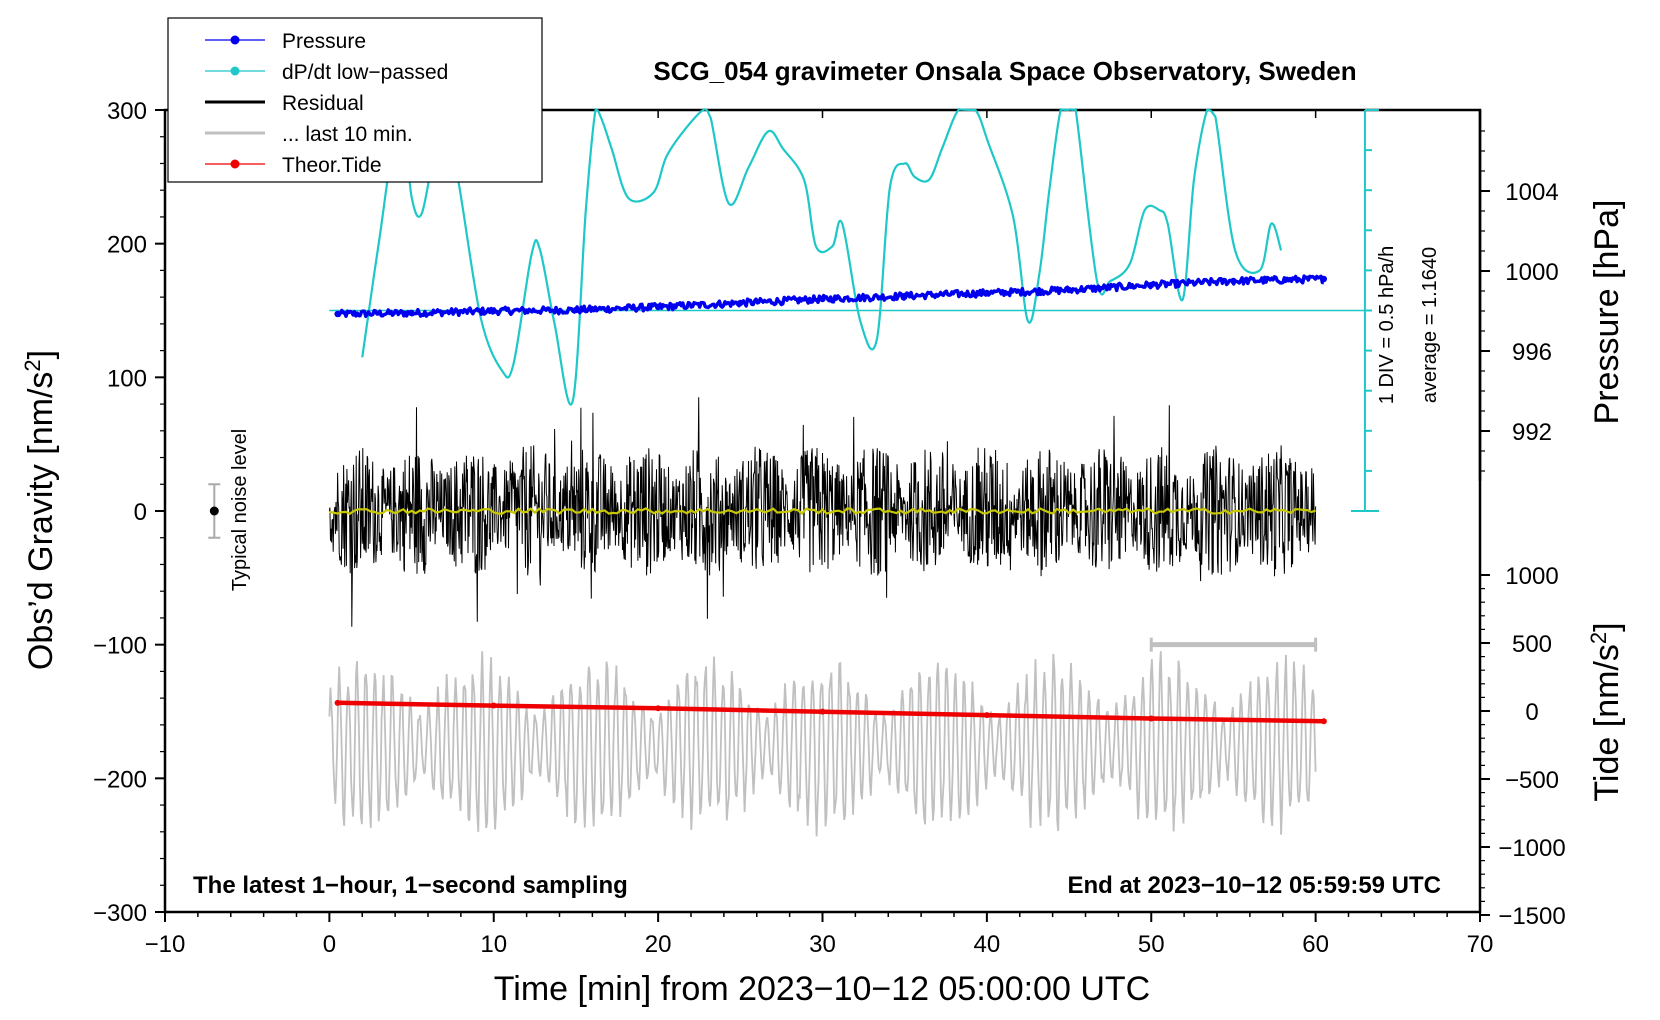  Describe the element at coordinates (120, 913) in the screenshot. I see `y-tick-label: −300` at that location.